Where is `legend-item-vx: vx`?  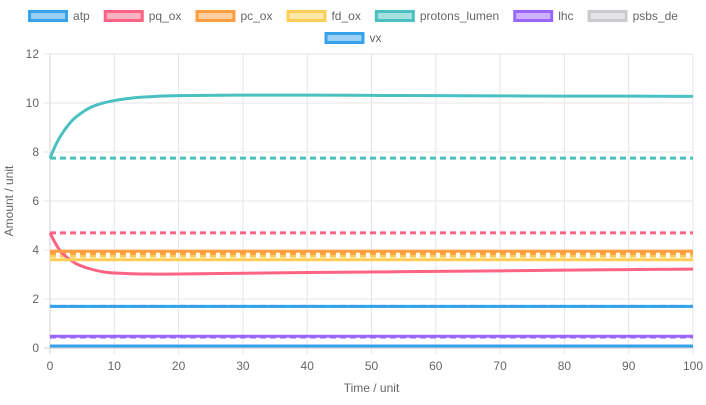
legend-item-vx: vx is located at coordinates (353, 38).